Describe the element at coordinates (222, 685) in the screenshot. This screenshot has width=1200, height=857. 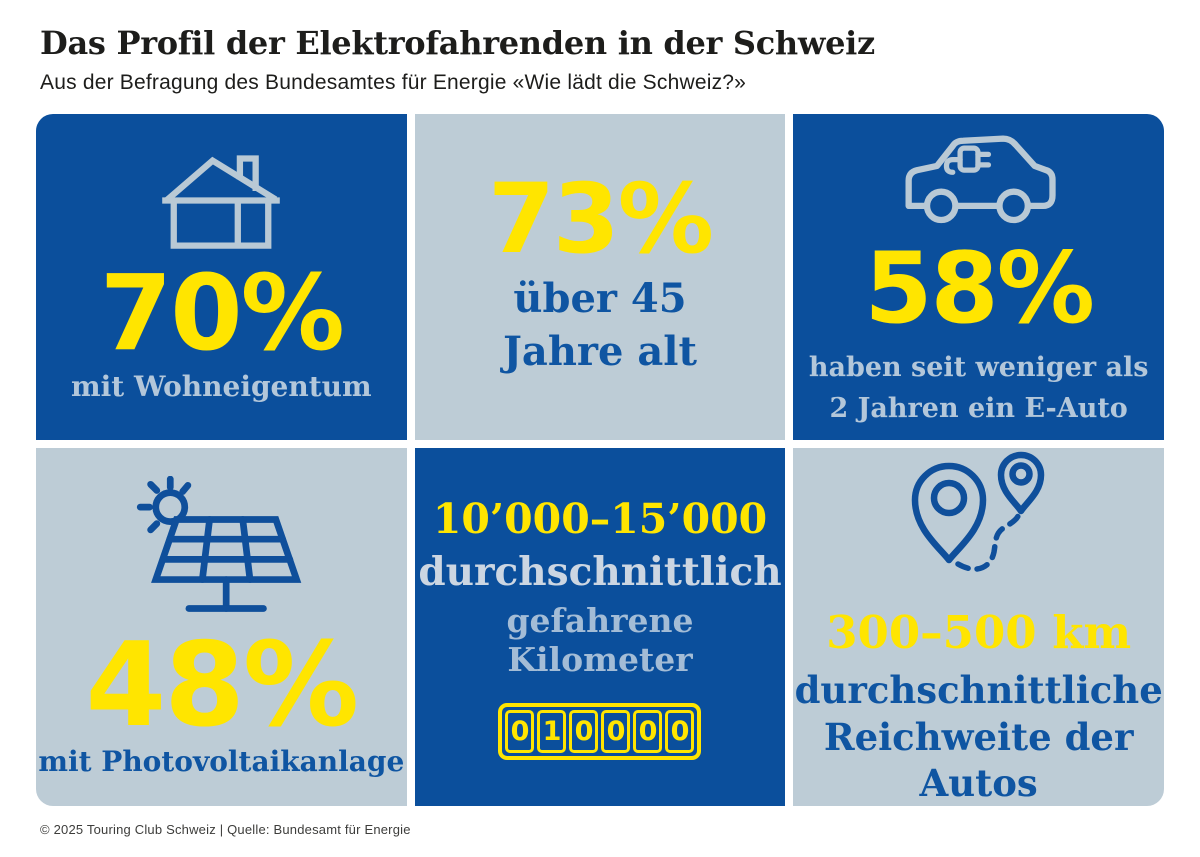
I see `stat-value: 48%` at that location.